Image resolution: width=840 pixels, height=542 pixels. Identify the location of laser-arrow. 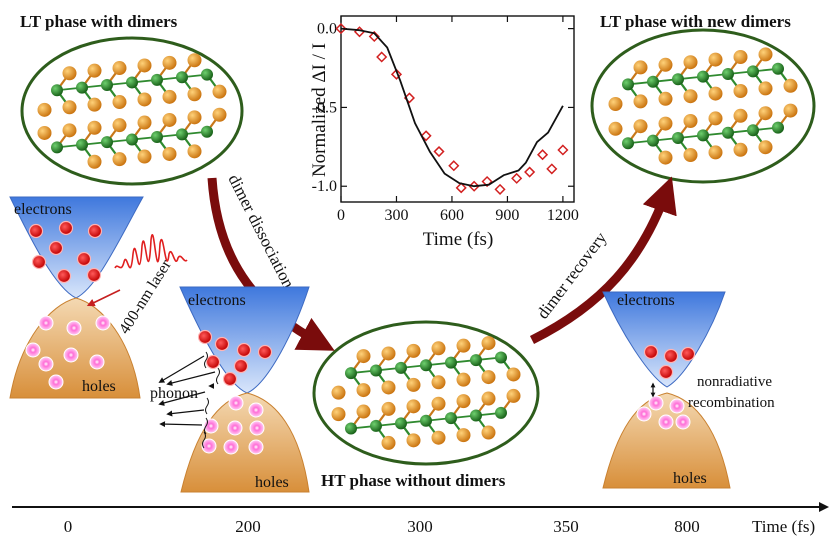
(103, 298).